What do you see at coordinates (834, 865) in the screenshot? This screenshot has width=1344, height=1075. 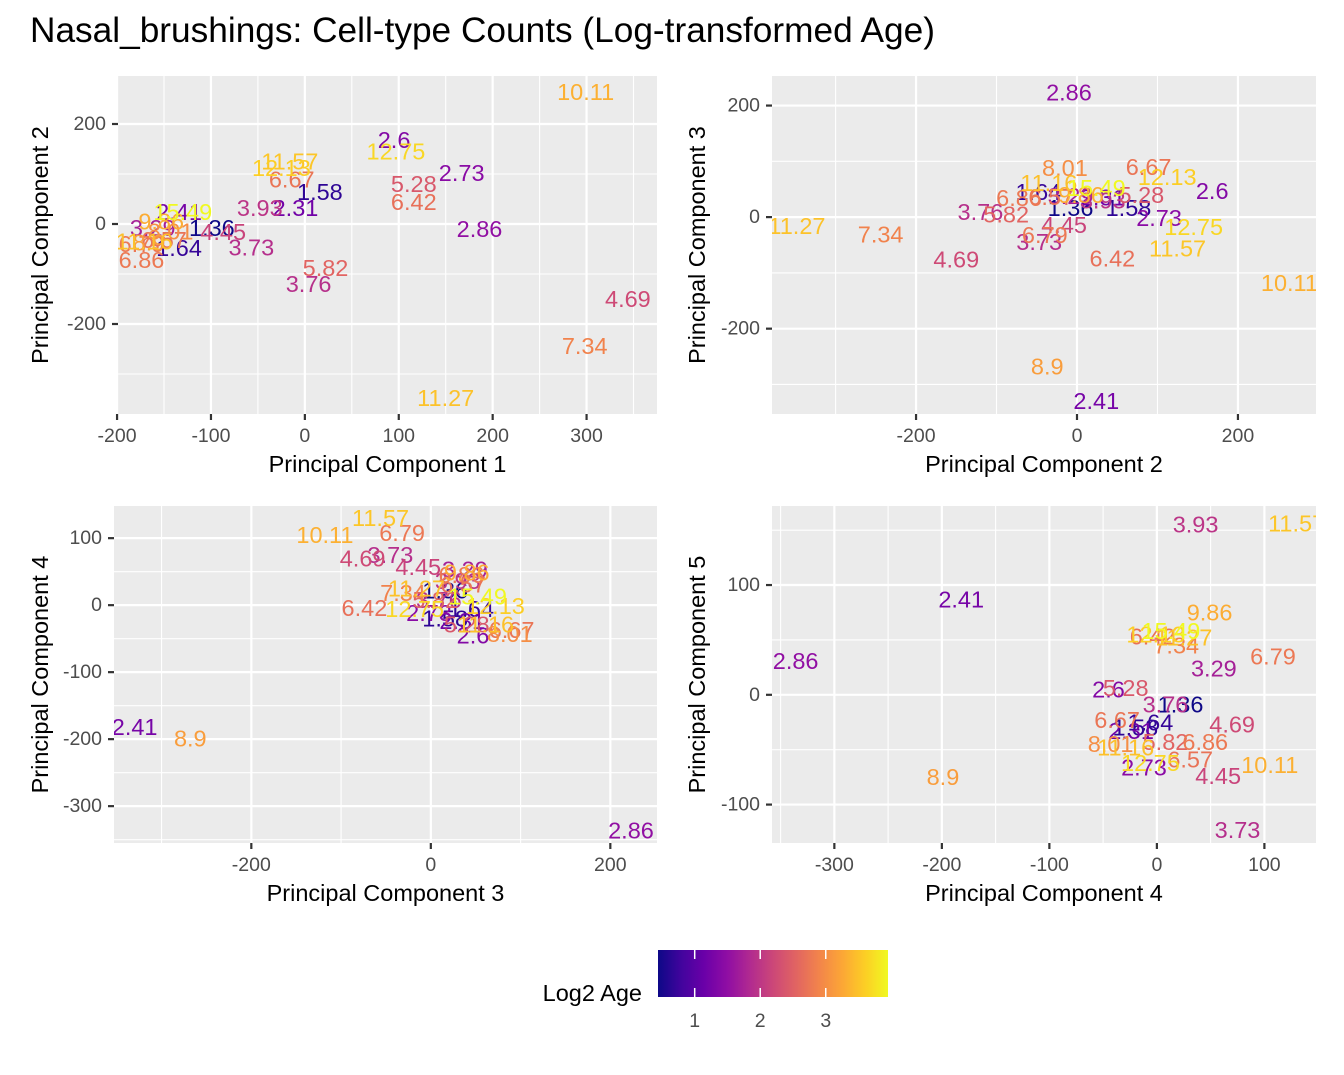 I see `x-tick-label: -300` at bounding box center [834, 865].